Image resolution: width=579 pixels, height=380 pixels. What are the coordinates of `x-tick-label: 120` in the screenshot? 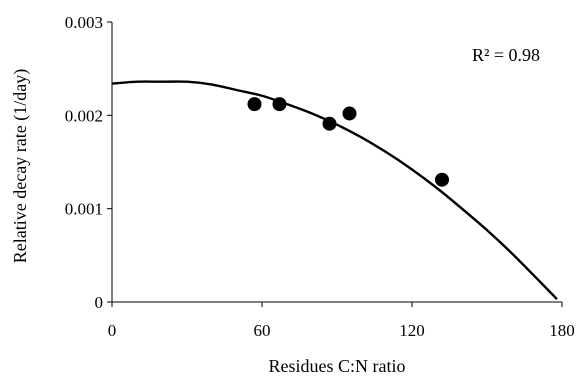 It's located at (412, 330).